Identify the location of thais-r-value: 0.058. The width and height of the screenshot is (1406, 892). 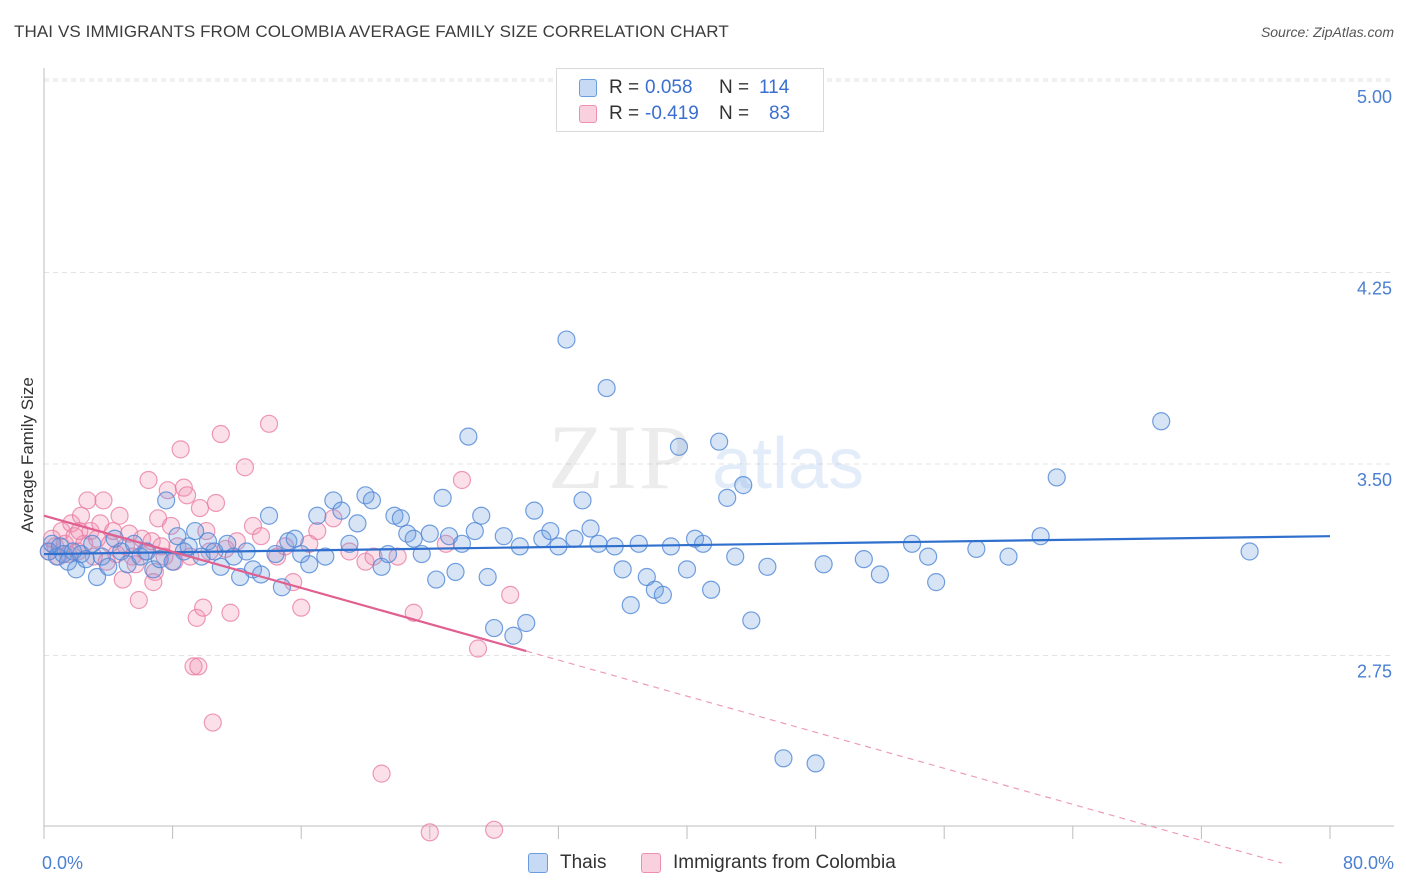
(669, 87).